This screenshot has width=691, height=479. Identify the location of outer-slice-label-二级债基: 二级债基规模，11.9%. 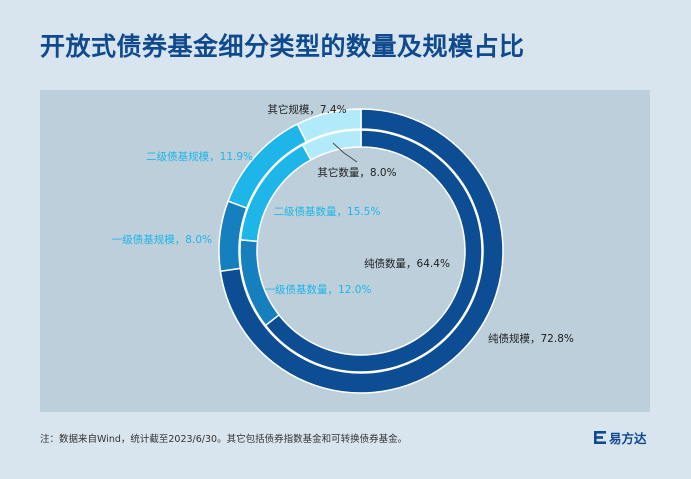
(199, 156).